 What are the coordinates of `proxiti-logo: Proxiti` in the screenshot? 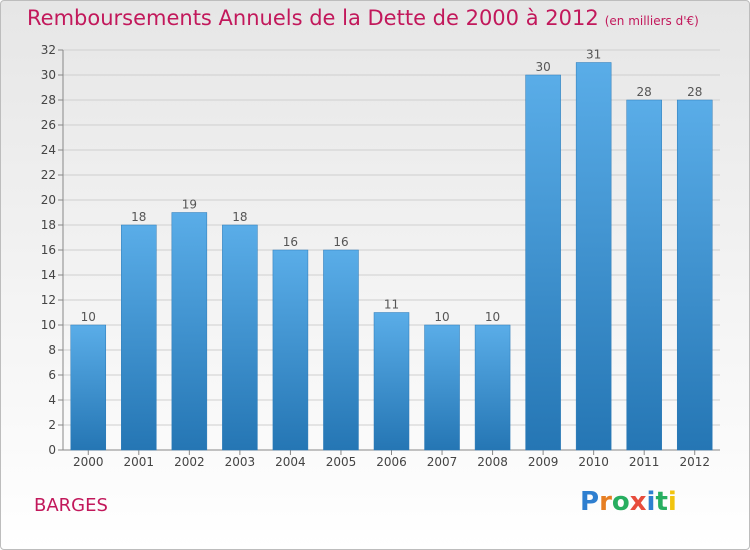 It's located at (628, 502).